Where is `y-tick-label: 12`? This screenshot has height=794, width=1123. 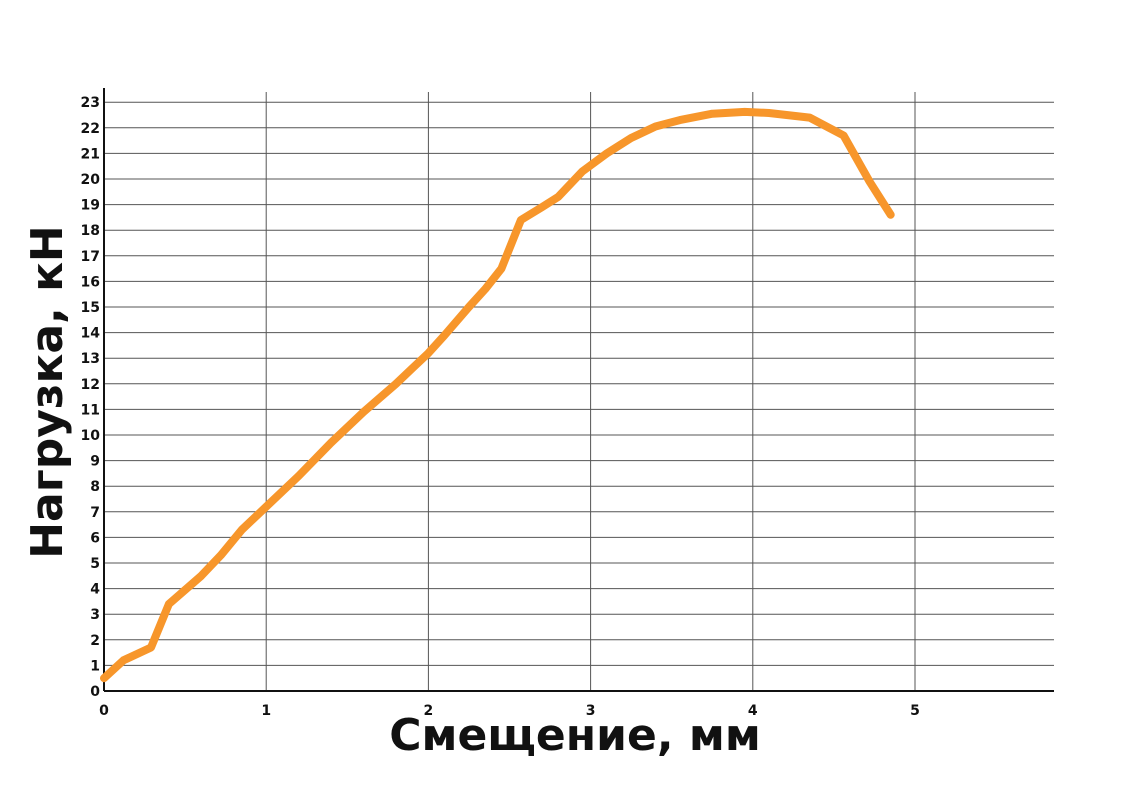
y-tick-label: 12 is located at coordinates (90, 385).